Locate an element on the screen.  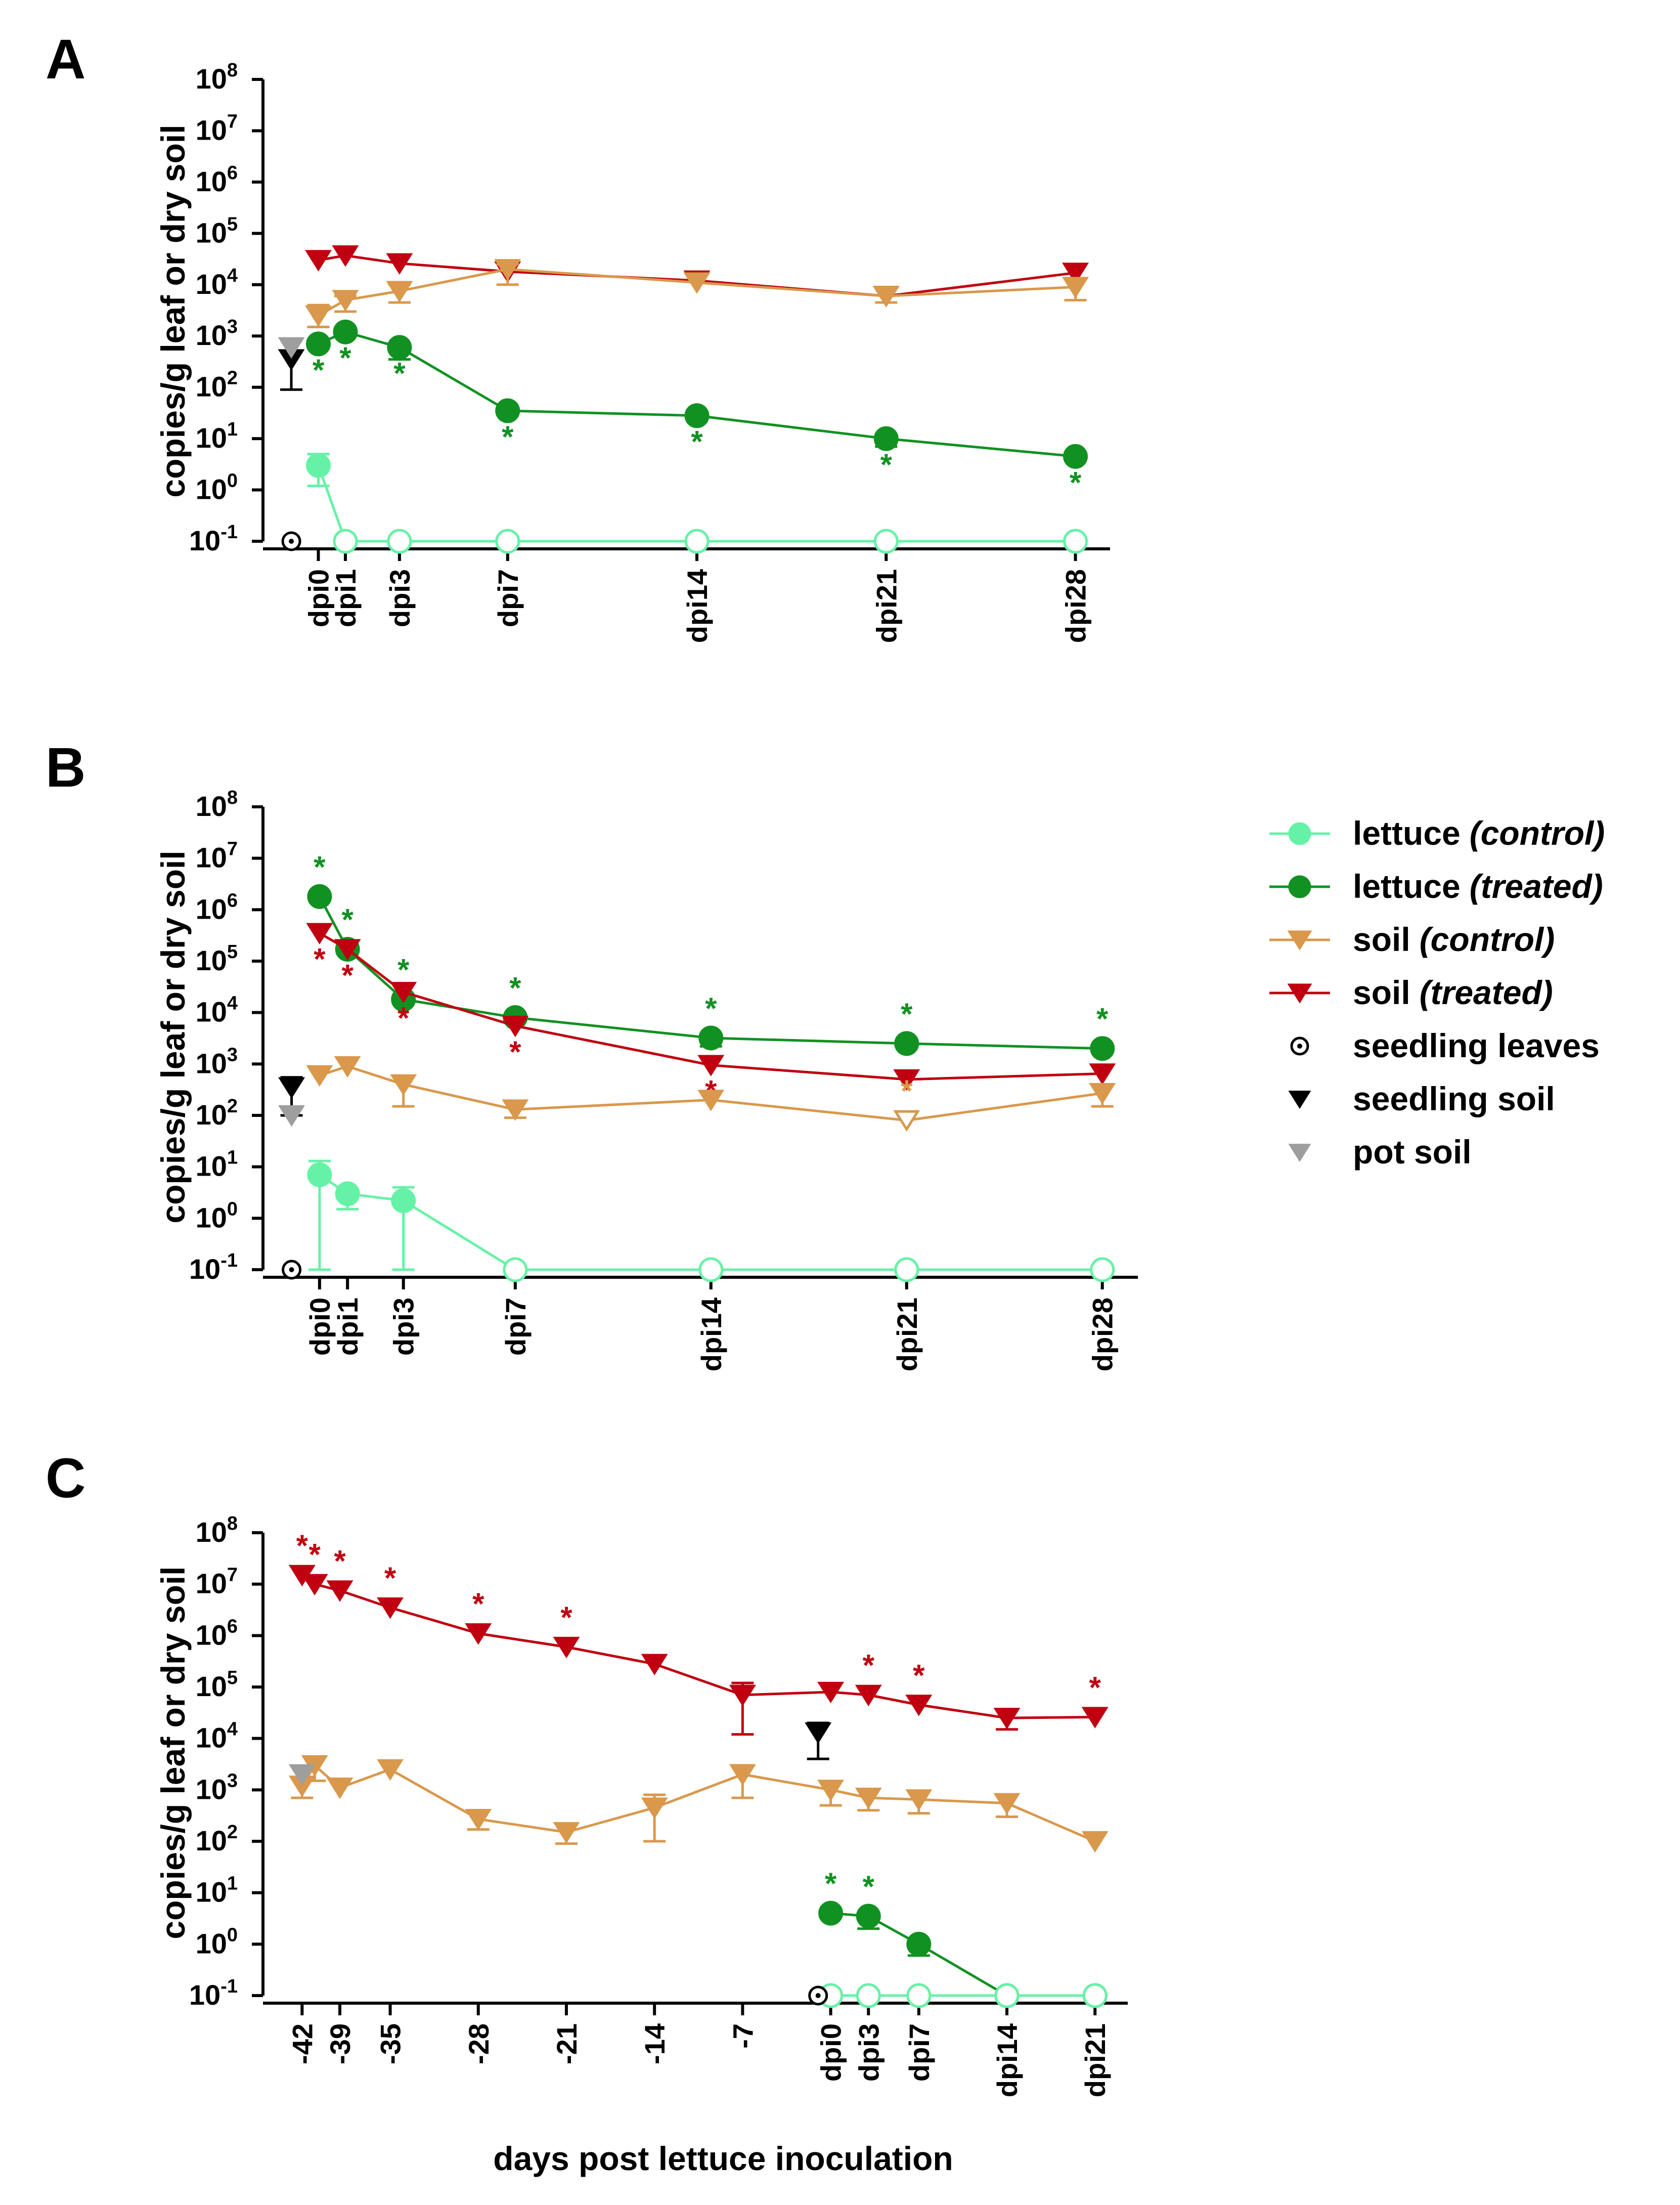
y-tick-exponent: 6 is located at coordinates (232, 173).